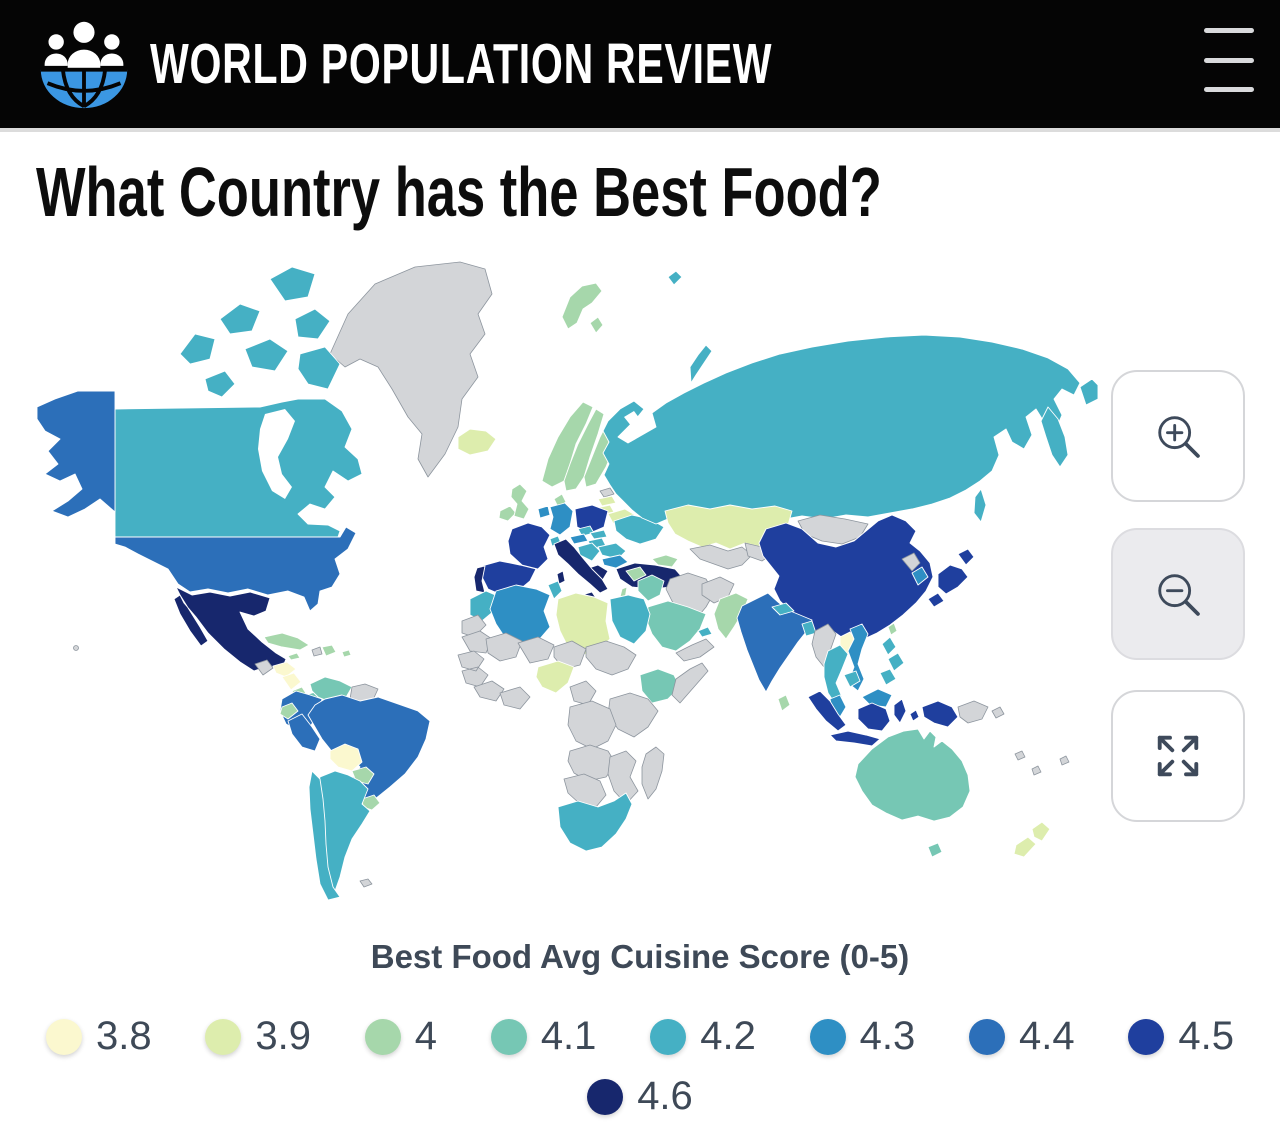  I want to click on country-honduras, so click(284, 669).